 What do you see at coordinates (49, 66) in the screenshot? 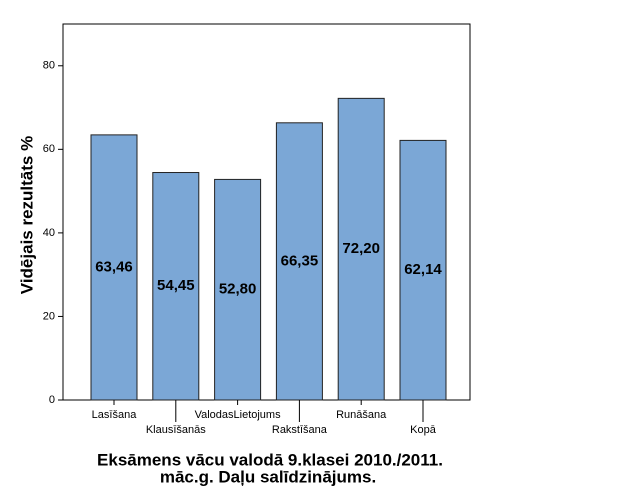
I see `y-tick-label: 80` at bounding box center [49, 66].